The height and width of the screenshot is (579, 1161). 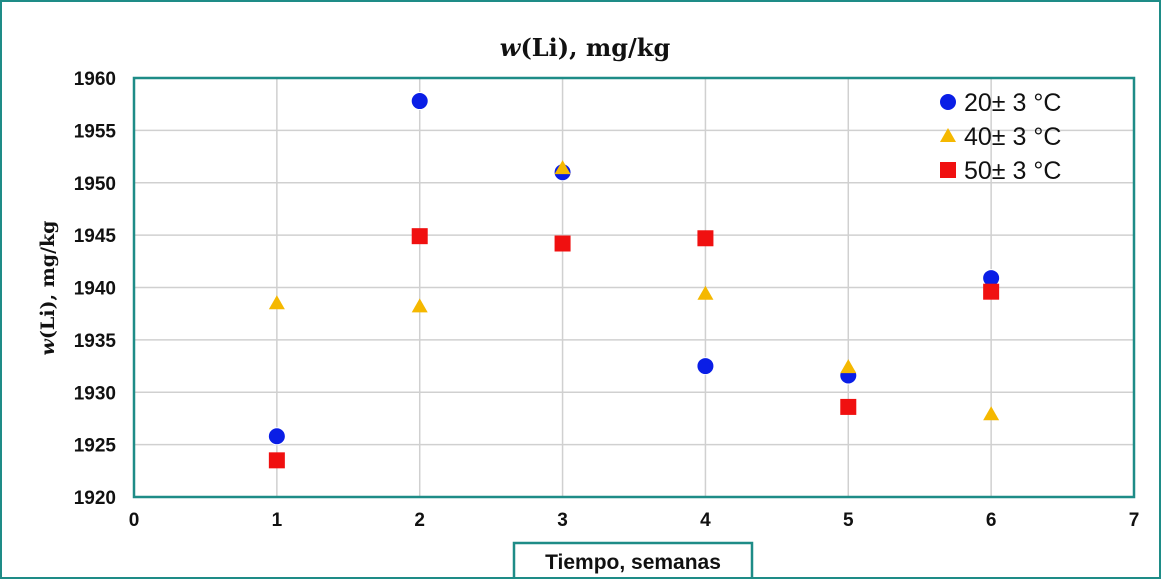 What do you see at coordinates (585, 47) in the screenshot?
I see `chart-title: w(Li), mg/kg` at bounding box center [585, 47].